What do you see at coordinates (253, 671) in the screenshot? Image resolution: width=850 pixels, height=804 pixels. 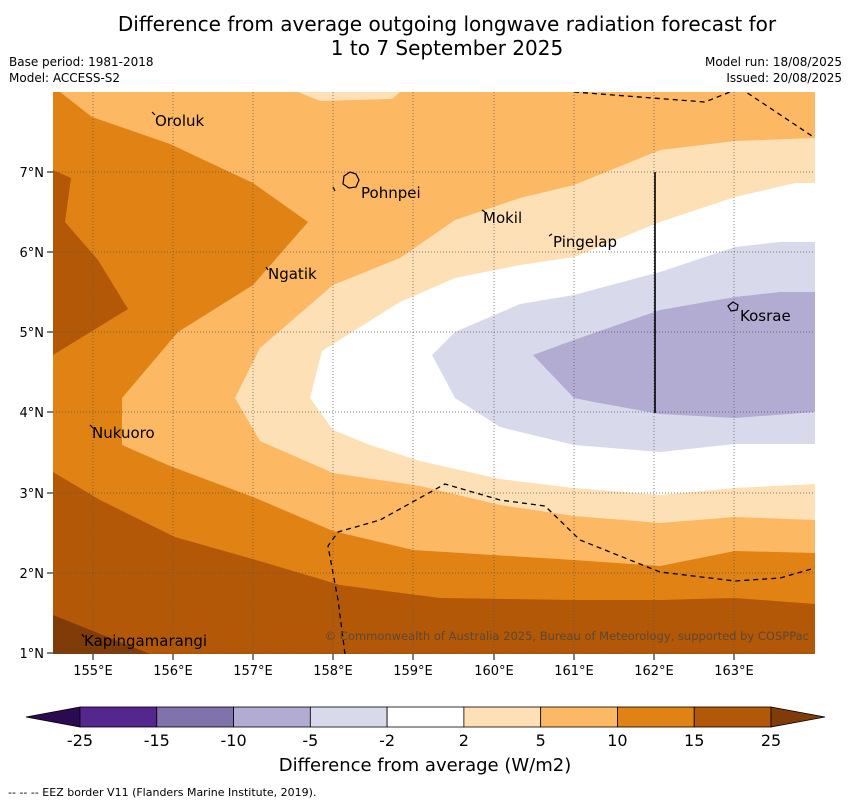 I see `lon-tick-157: 157°E` at bounding box center [253, 671].